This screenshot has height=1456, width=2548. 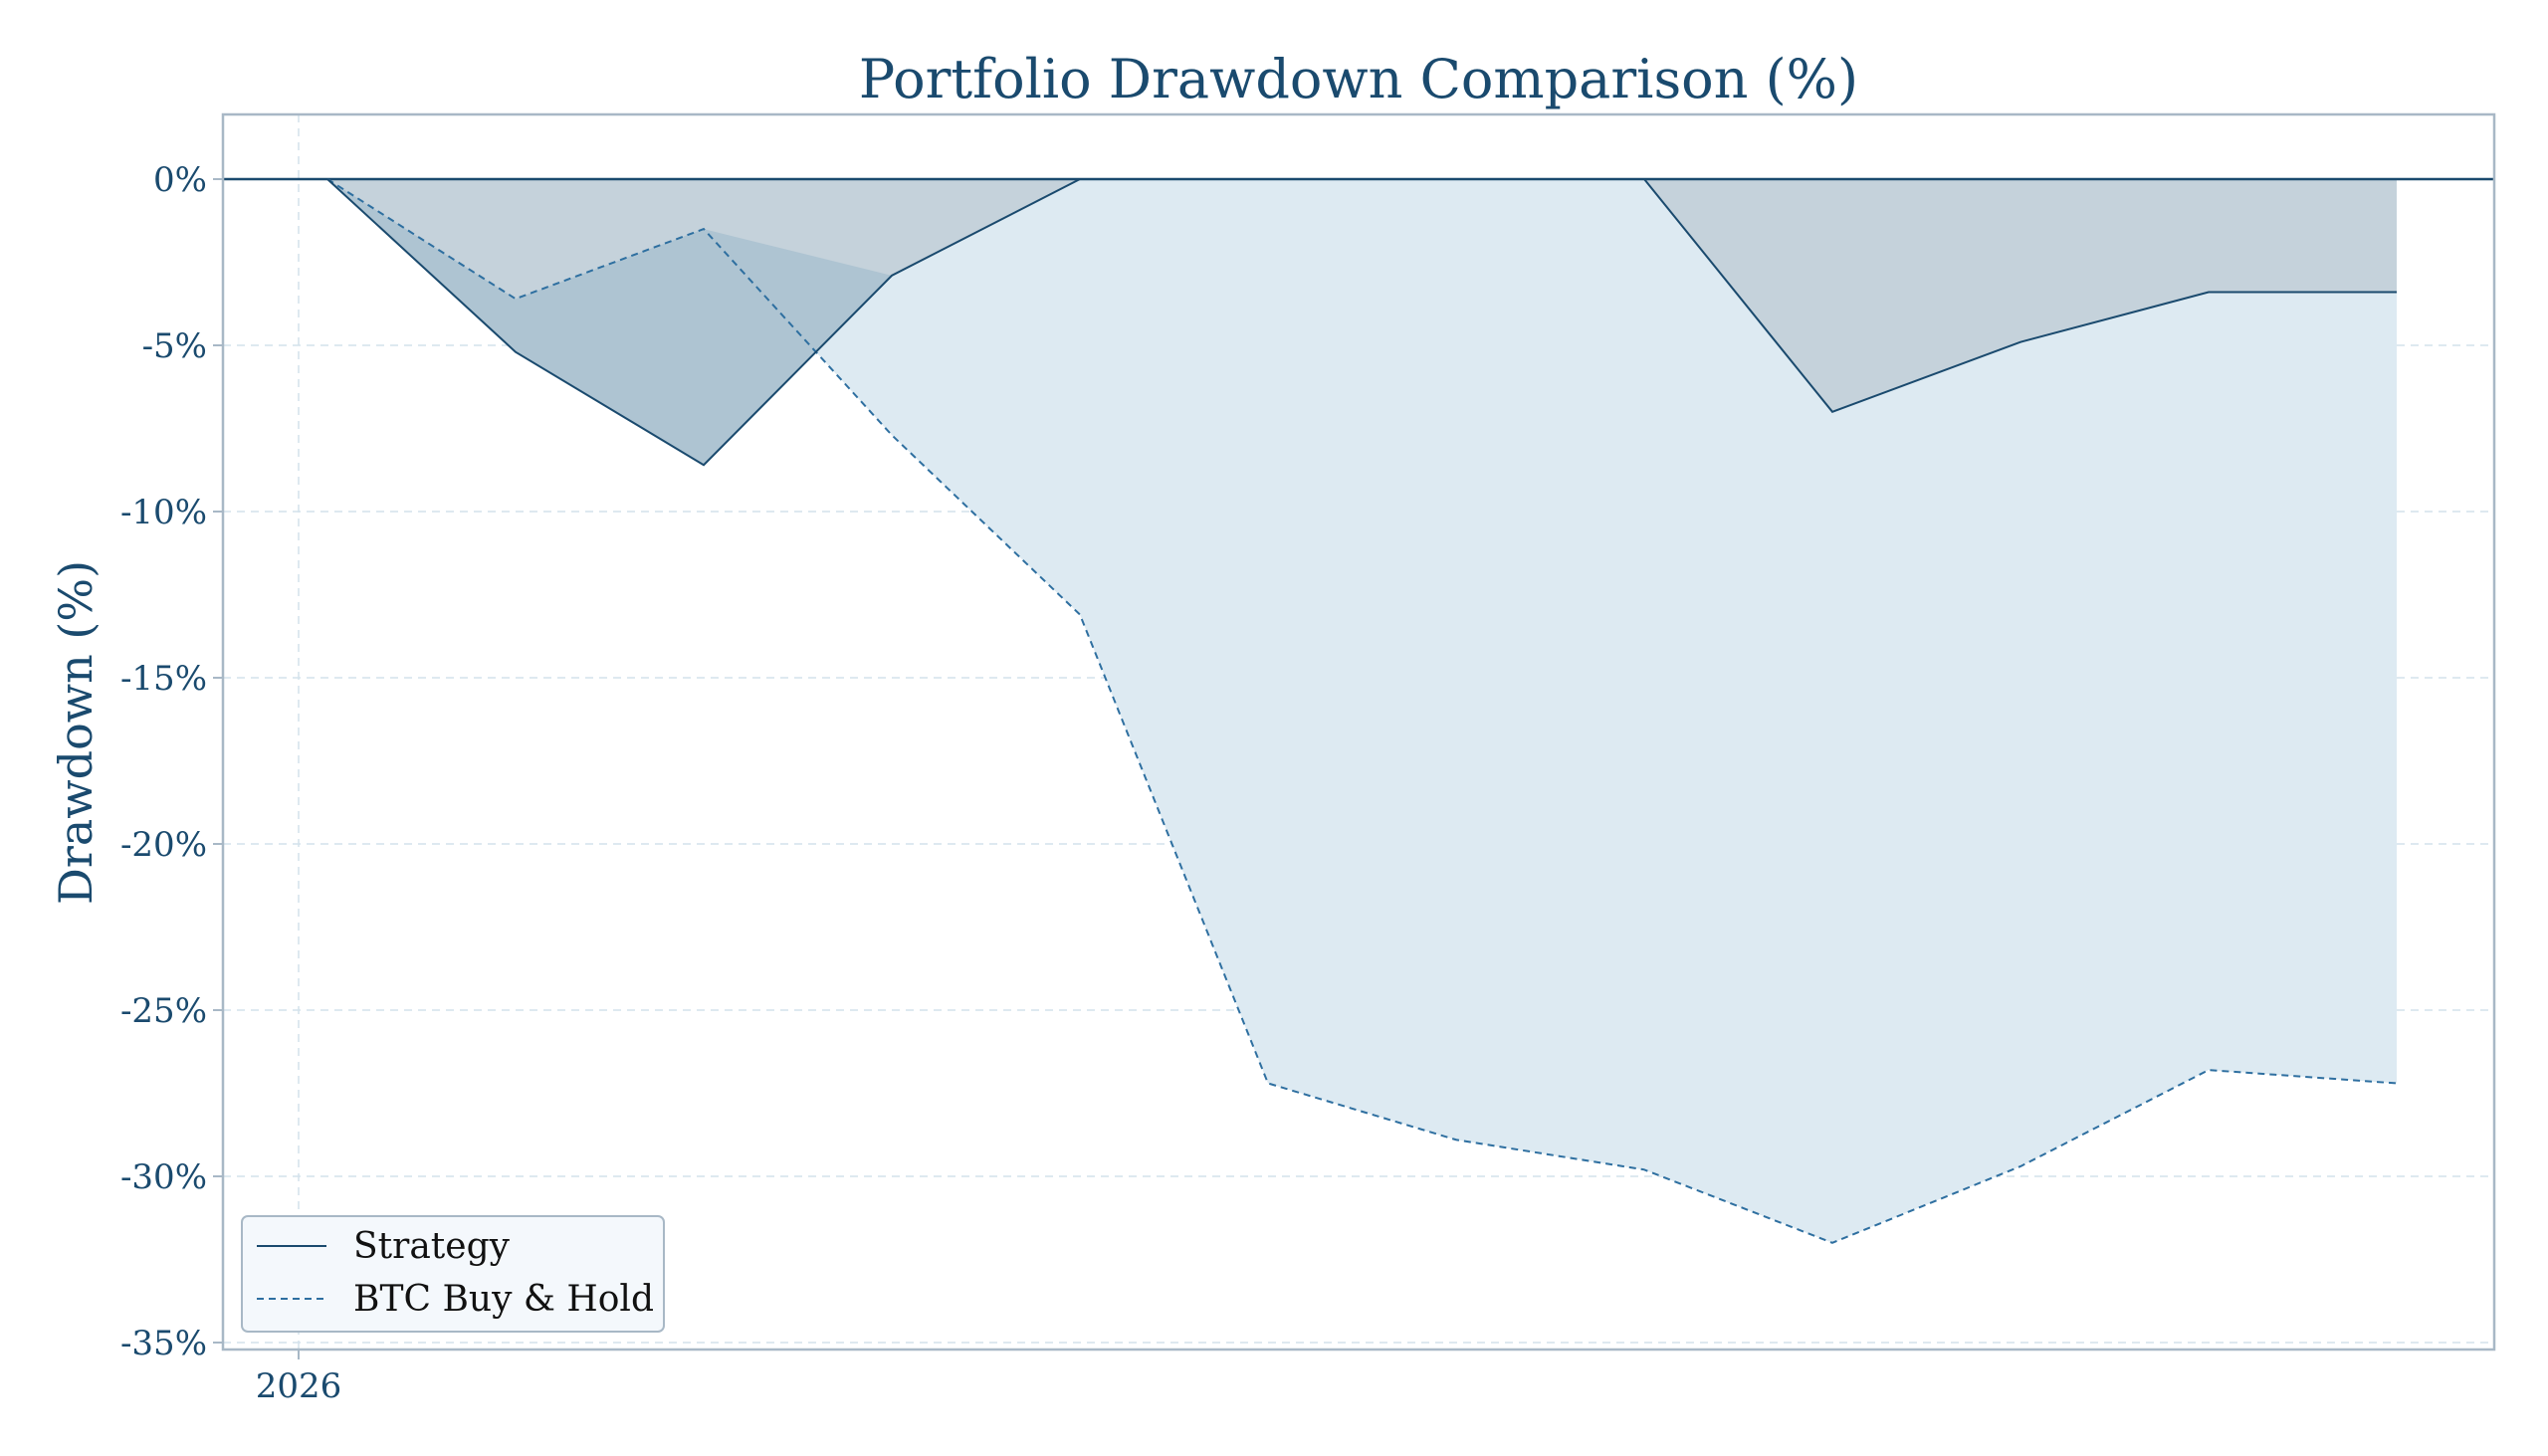 I want to click on y-tick-label: -30%, so click(x=163, y=1177).